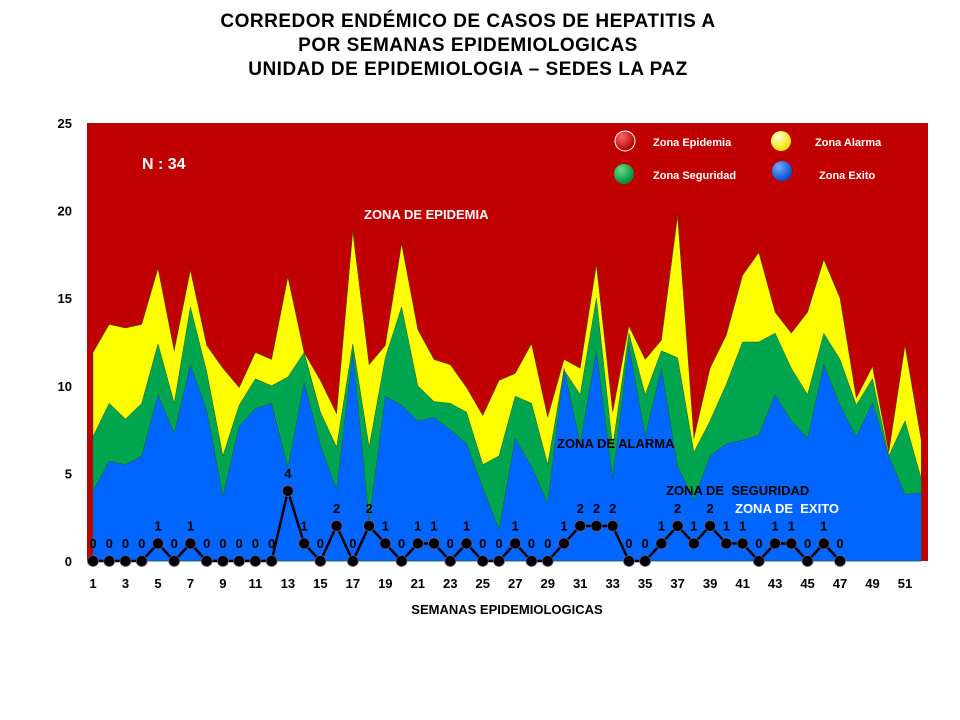  I want to click on n-total-label: N : 34, so click(164, 164).